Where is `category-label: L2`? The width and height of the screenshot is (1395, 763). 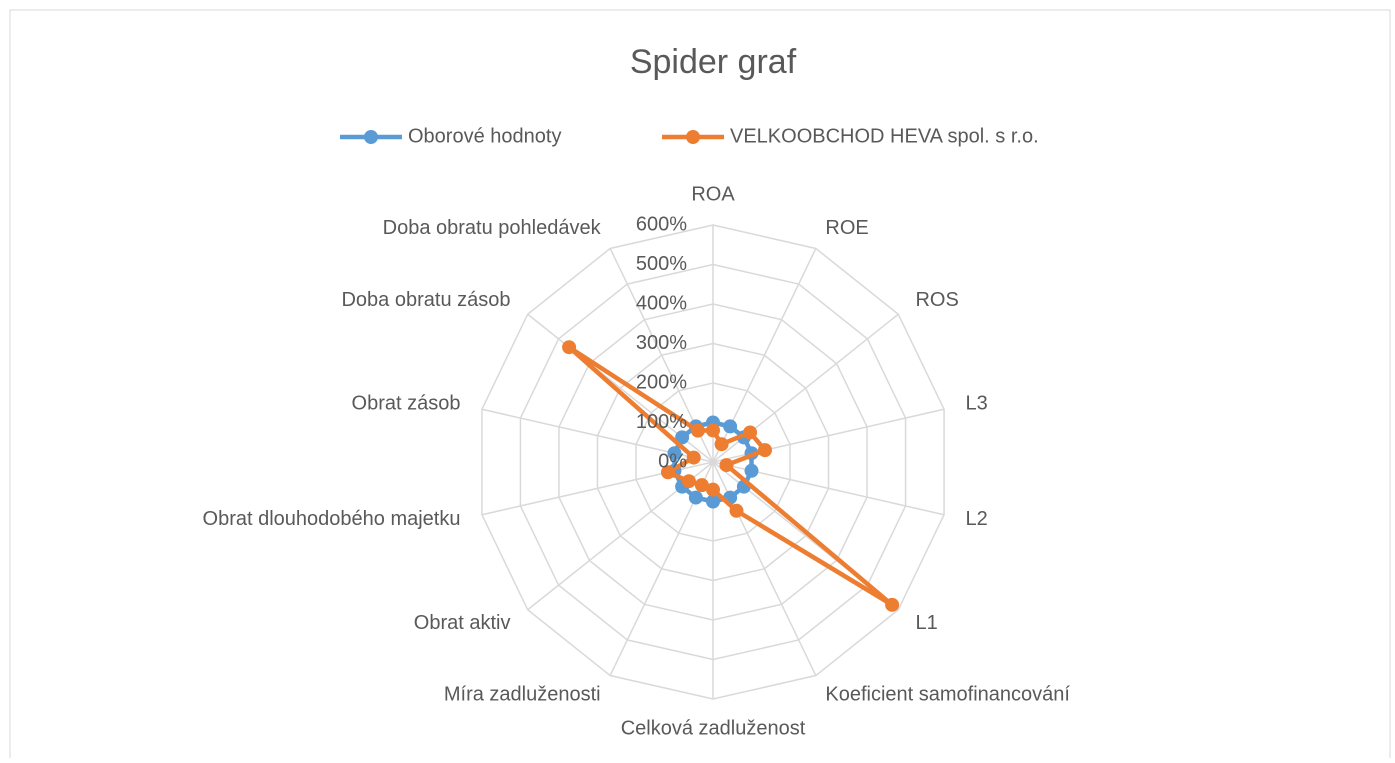 category-label: L2 is located at coordinates (977, 519).